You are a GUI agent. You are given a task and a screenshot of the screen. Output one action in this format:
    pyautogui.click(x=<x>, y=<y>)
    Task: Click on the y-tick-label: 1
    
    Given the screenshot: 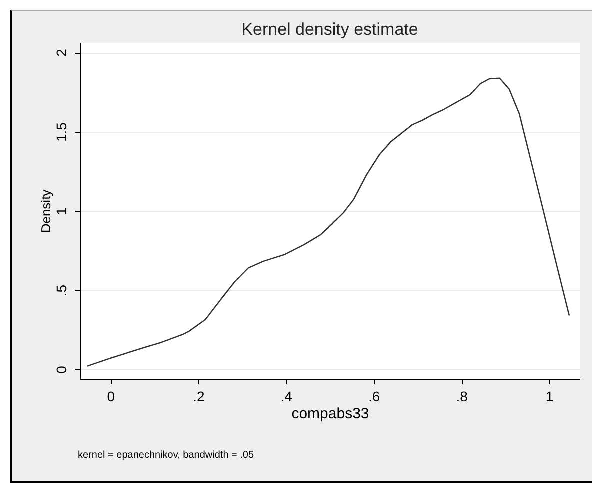 What is the action you would take?
    pyautogui.click(x=62, y=211)
    